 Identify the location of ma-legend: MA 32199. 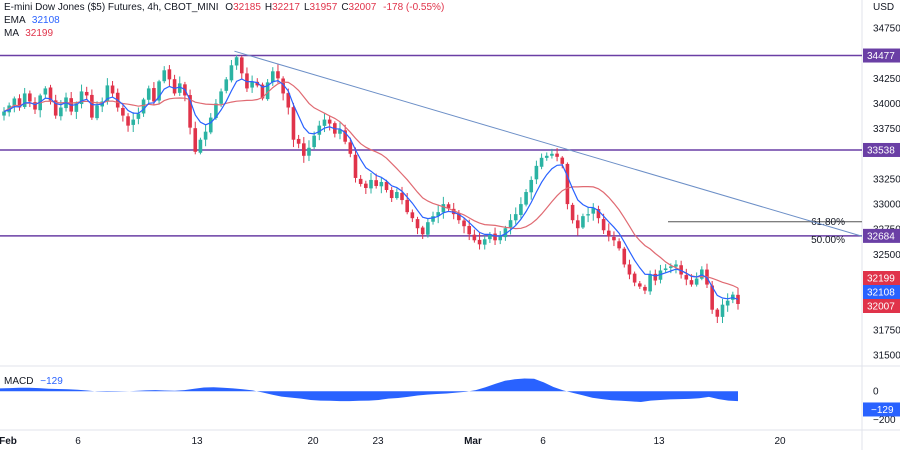
(28, 34).